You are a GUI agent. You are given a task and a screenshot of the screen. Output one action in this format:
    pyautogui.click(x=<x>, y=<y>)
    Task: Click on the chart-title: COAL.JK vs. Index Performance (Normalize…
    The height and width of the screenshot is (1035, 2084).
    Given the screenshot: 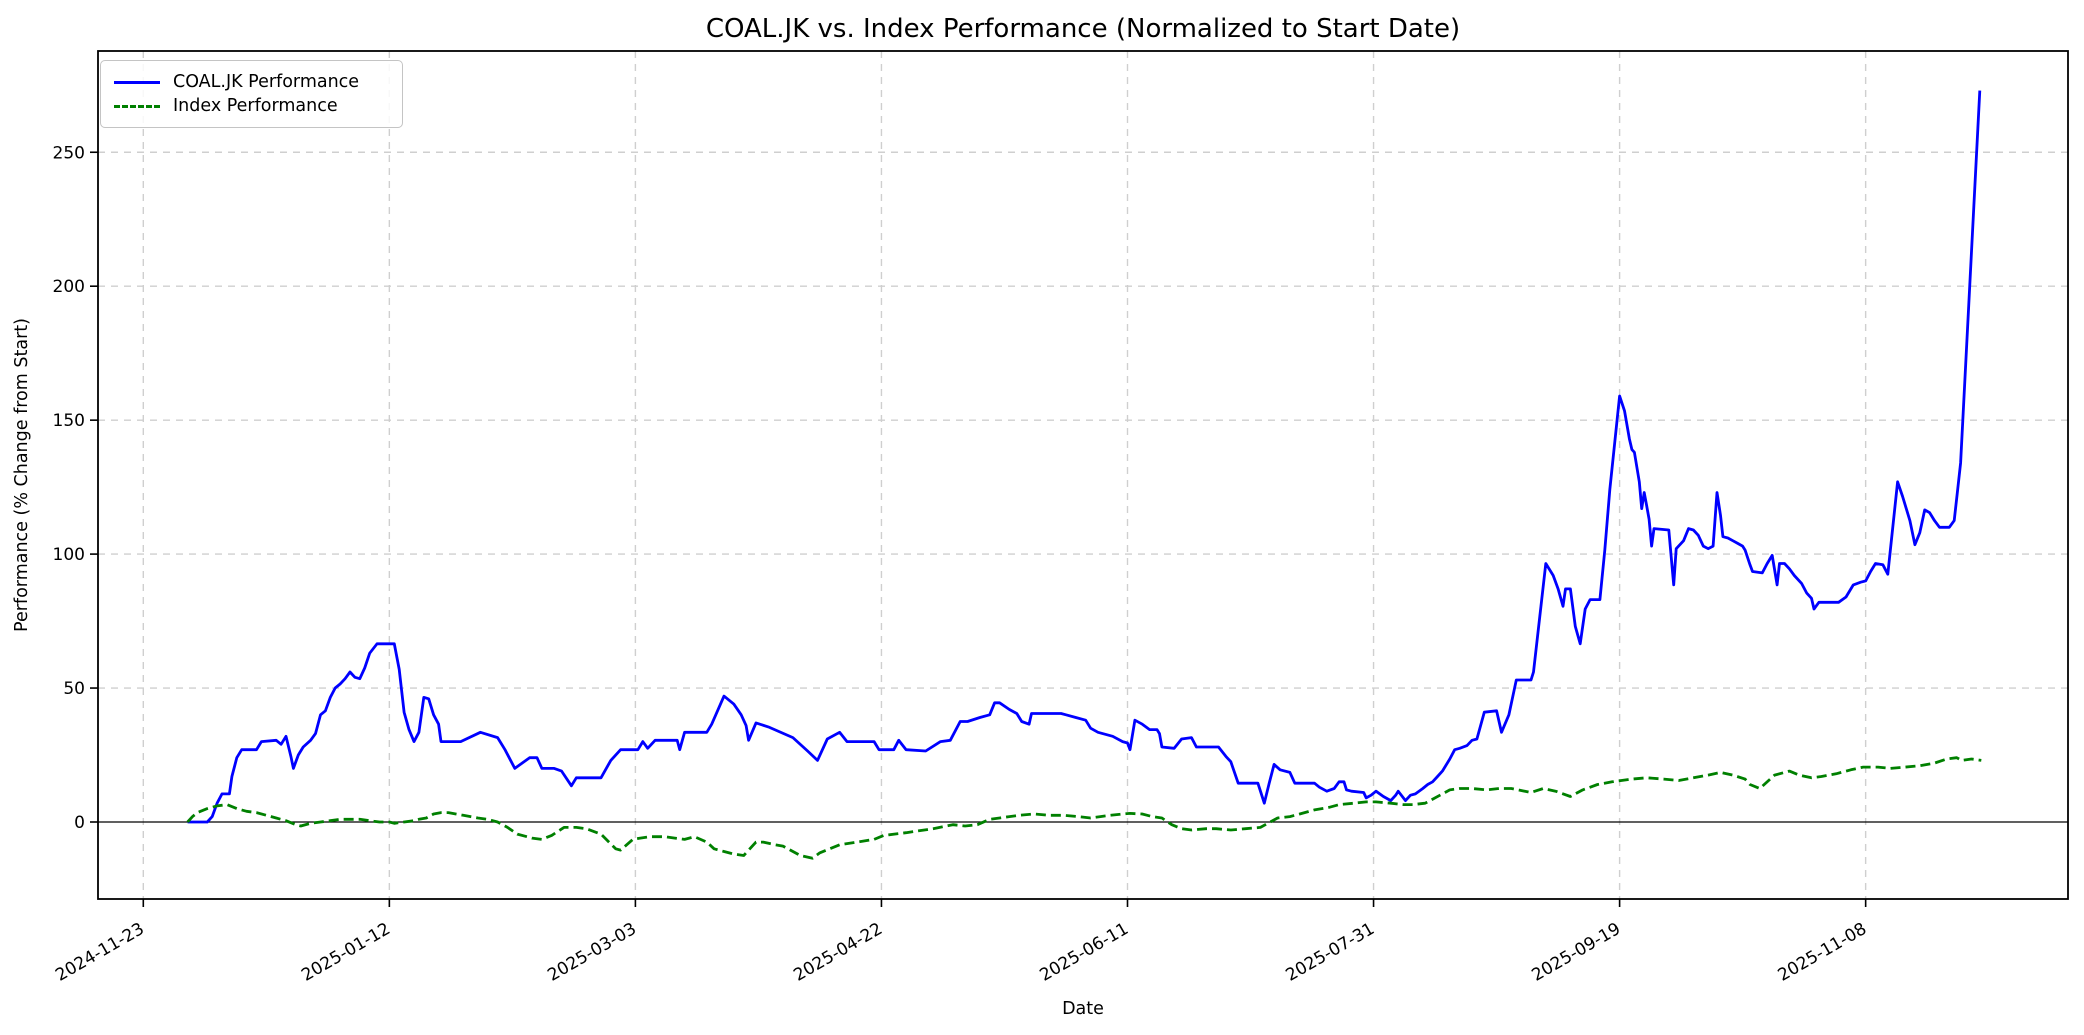 What is the action you would take?
    pyautogui.click(x=1083, y=29)
    